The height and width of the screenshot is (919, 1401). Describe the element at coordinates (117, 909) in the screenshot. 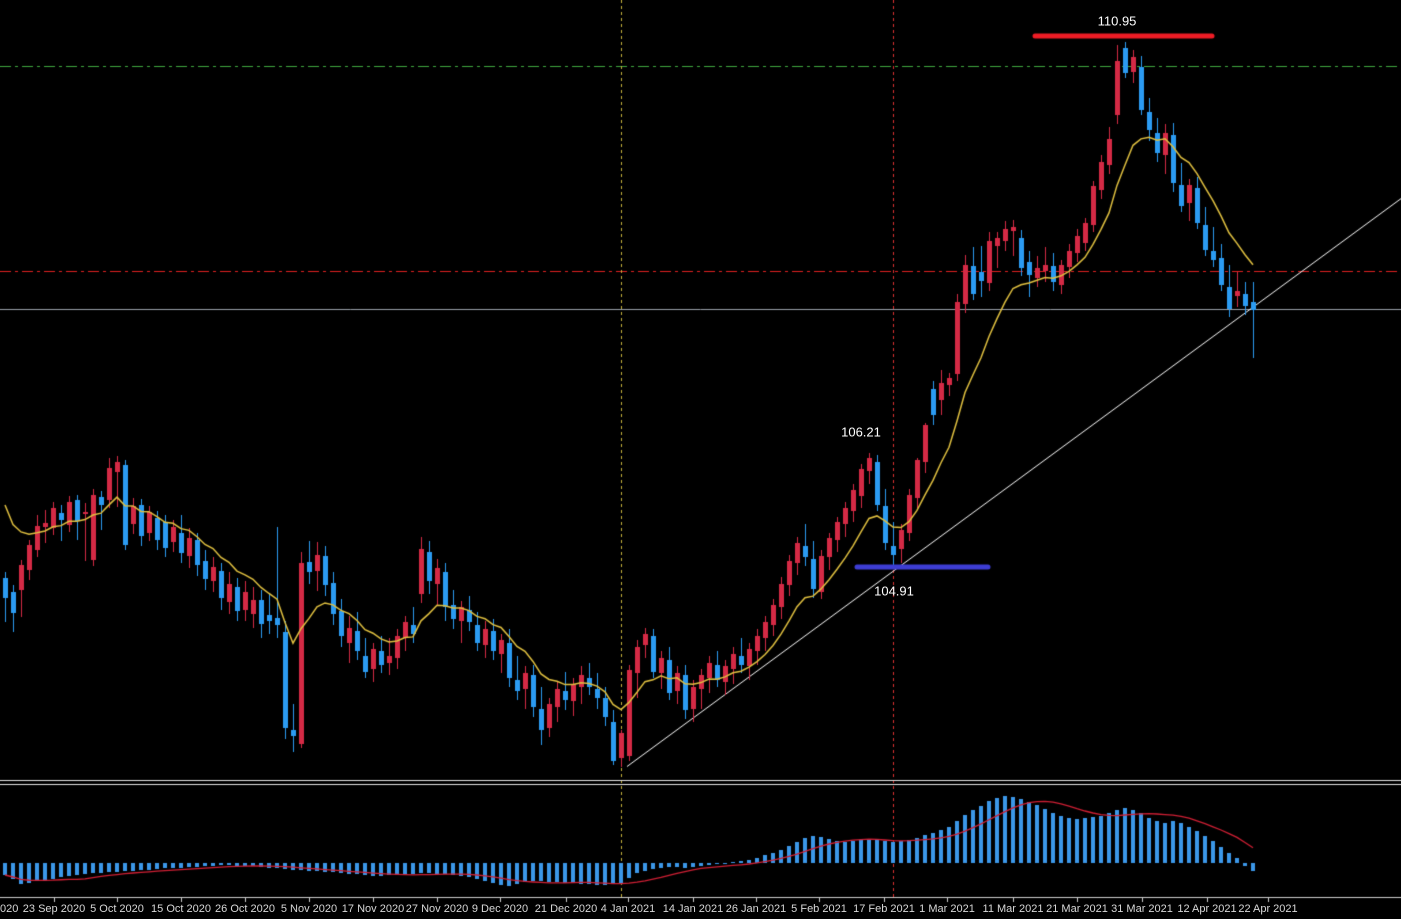

I see `x-axis-label: 5 Oct 2020` at that location.